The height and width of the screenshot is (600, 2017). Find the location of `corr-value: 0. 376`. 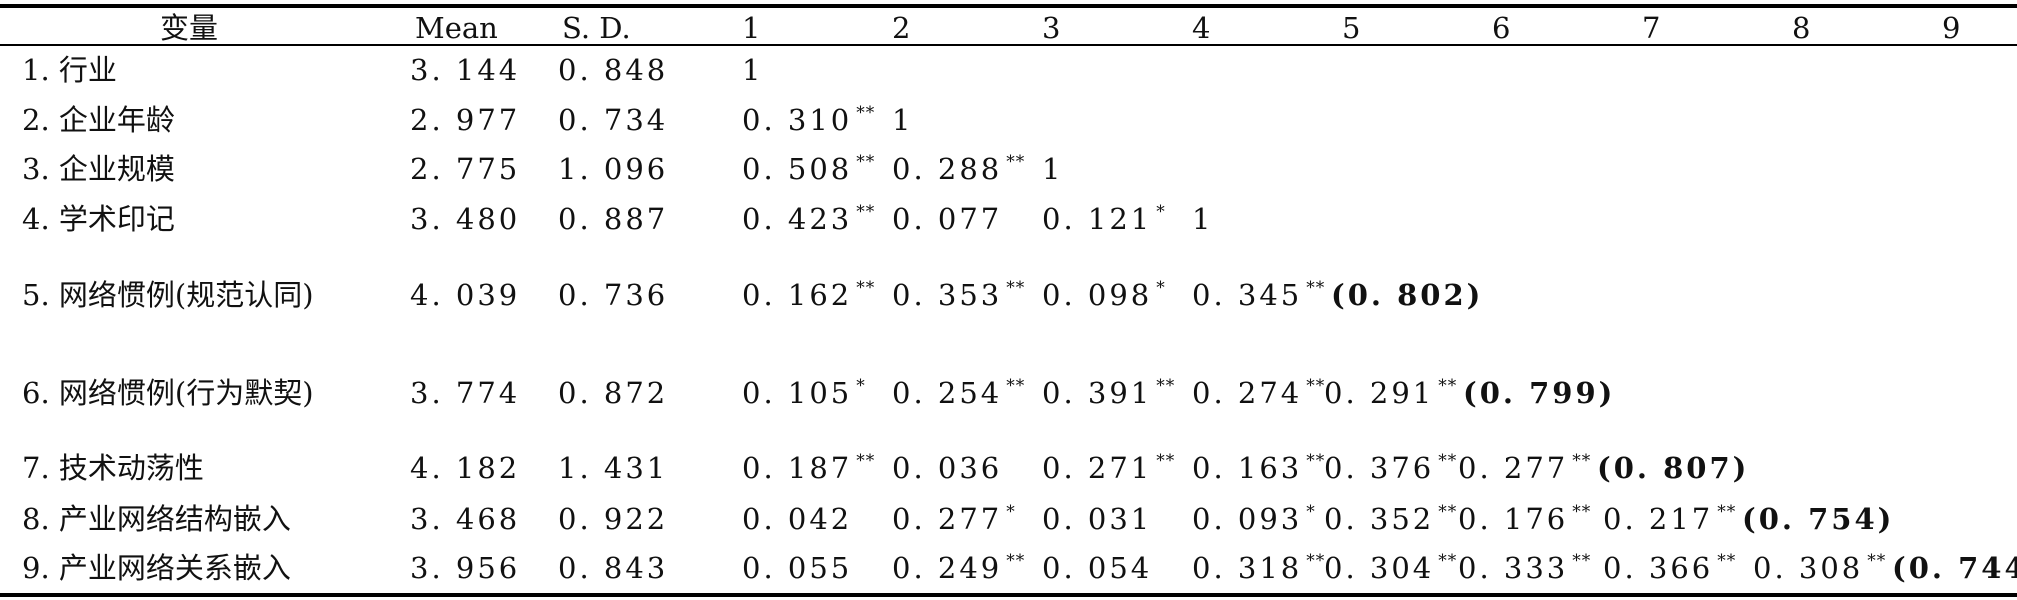

corr-value: 0. 376 is located at coordinates (1379, 468).